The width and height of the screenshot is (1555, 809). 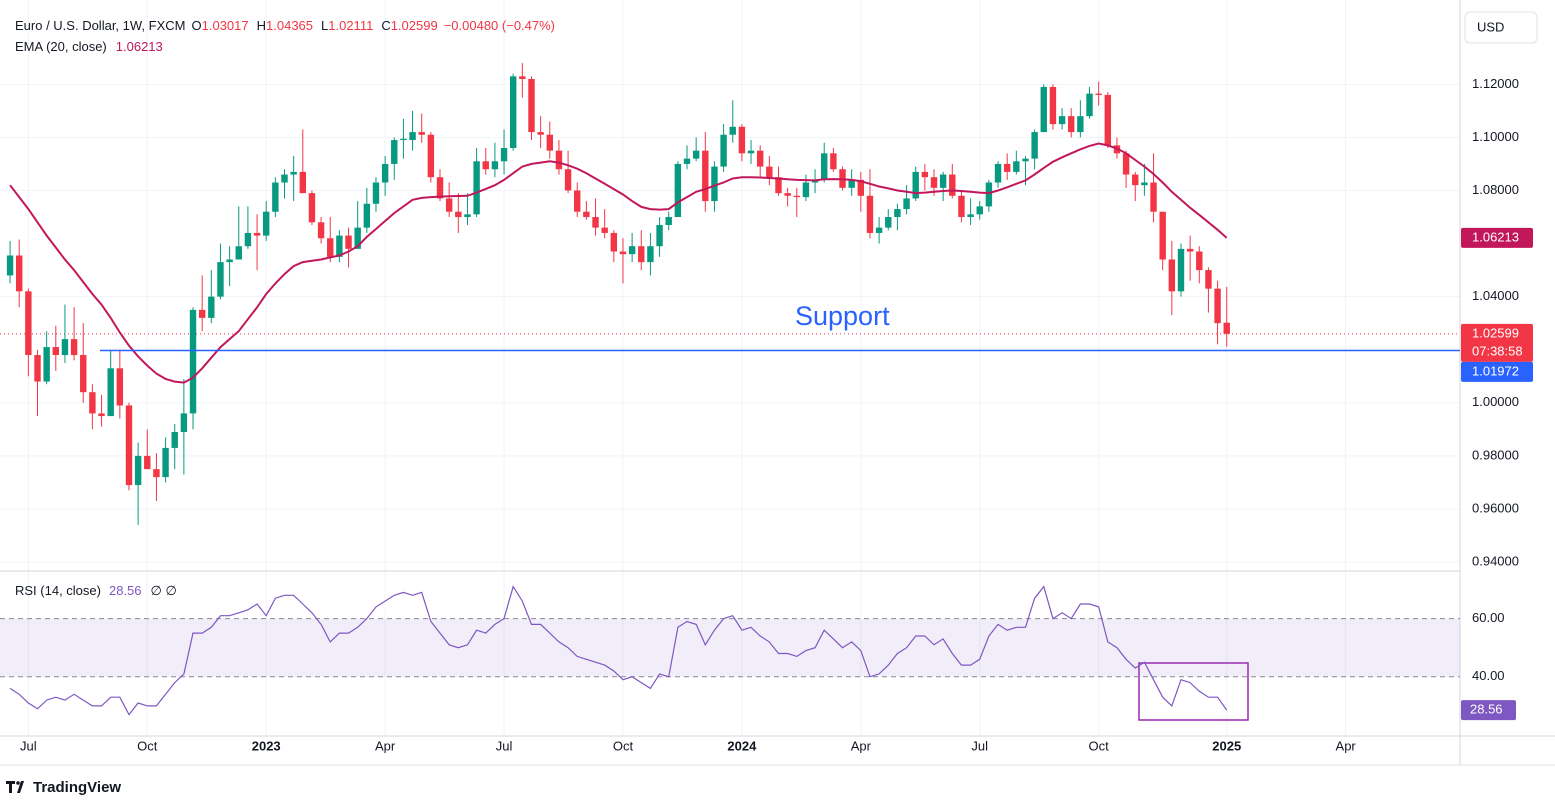 I want to click on y-tick-label: 1.00000, so click(x=1495, y=401).